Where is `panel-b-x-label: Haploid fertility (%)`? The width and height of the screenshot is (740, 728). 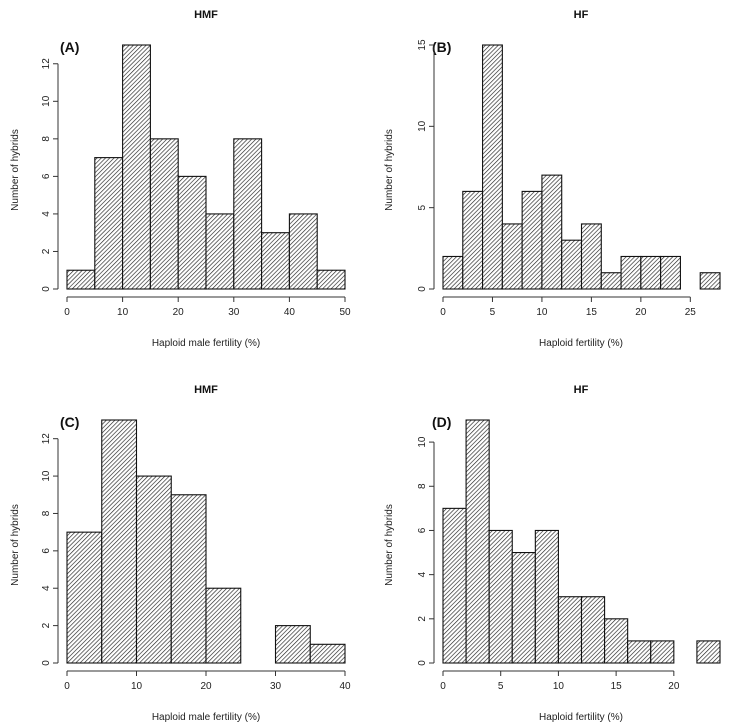
panel-b-x-label: Haploid fertility (%) is located at coordinates (581, 343).